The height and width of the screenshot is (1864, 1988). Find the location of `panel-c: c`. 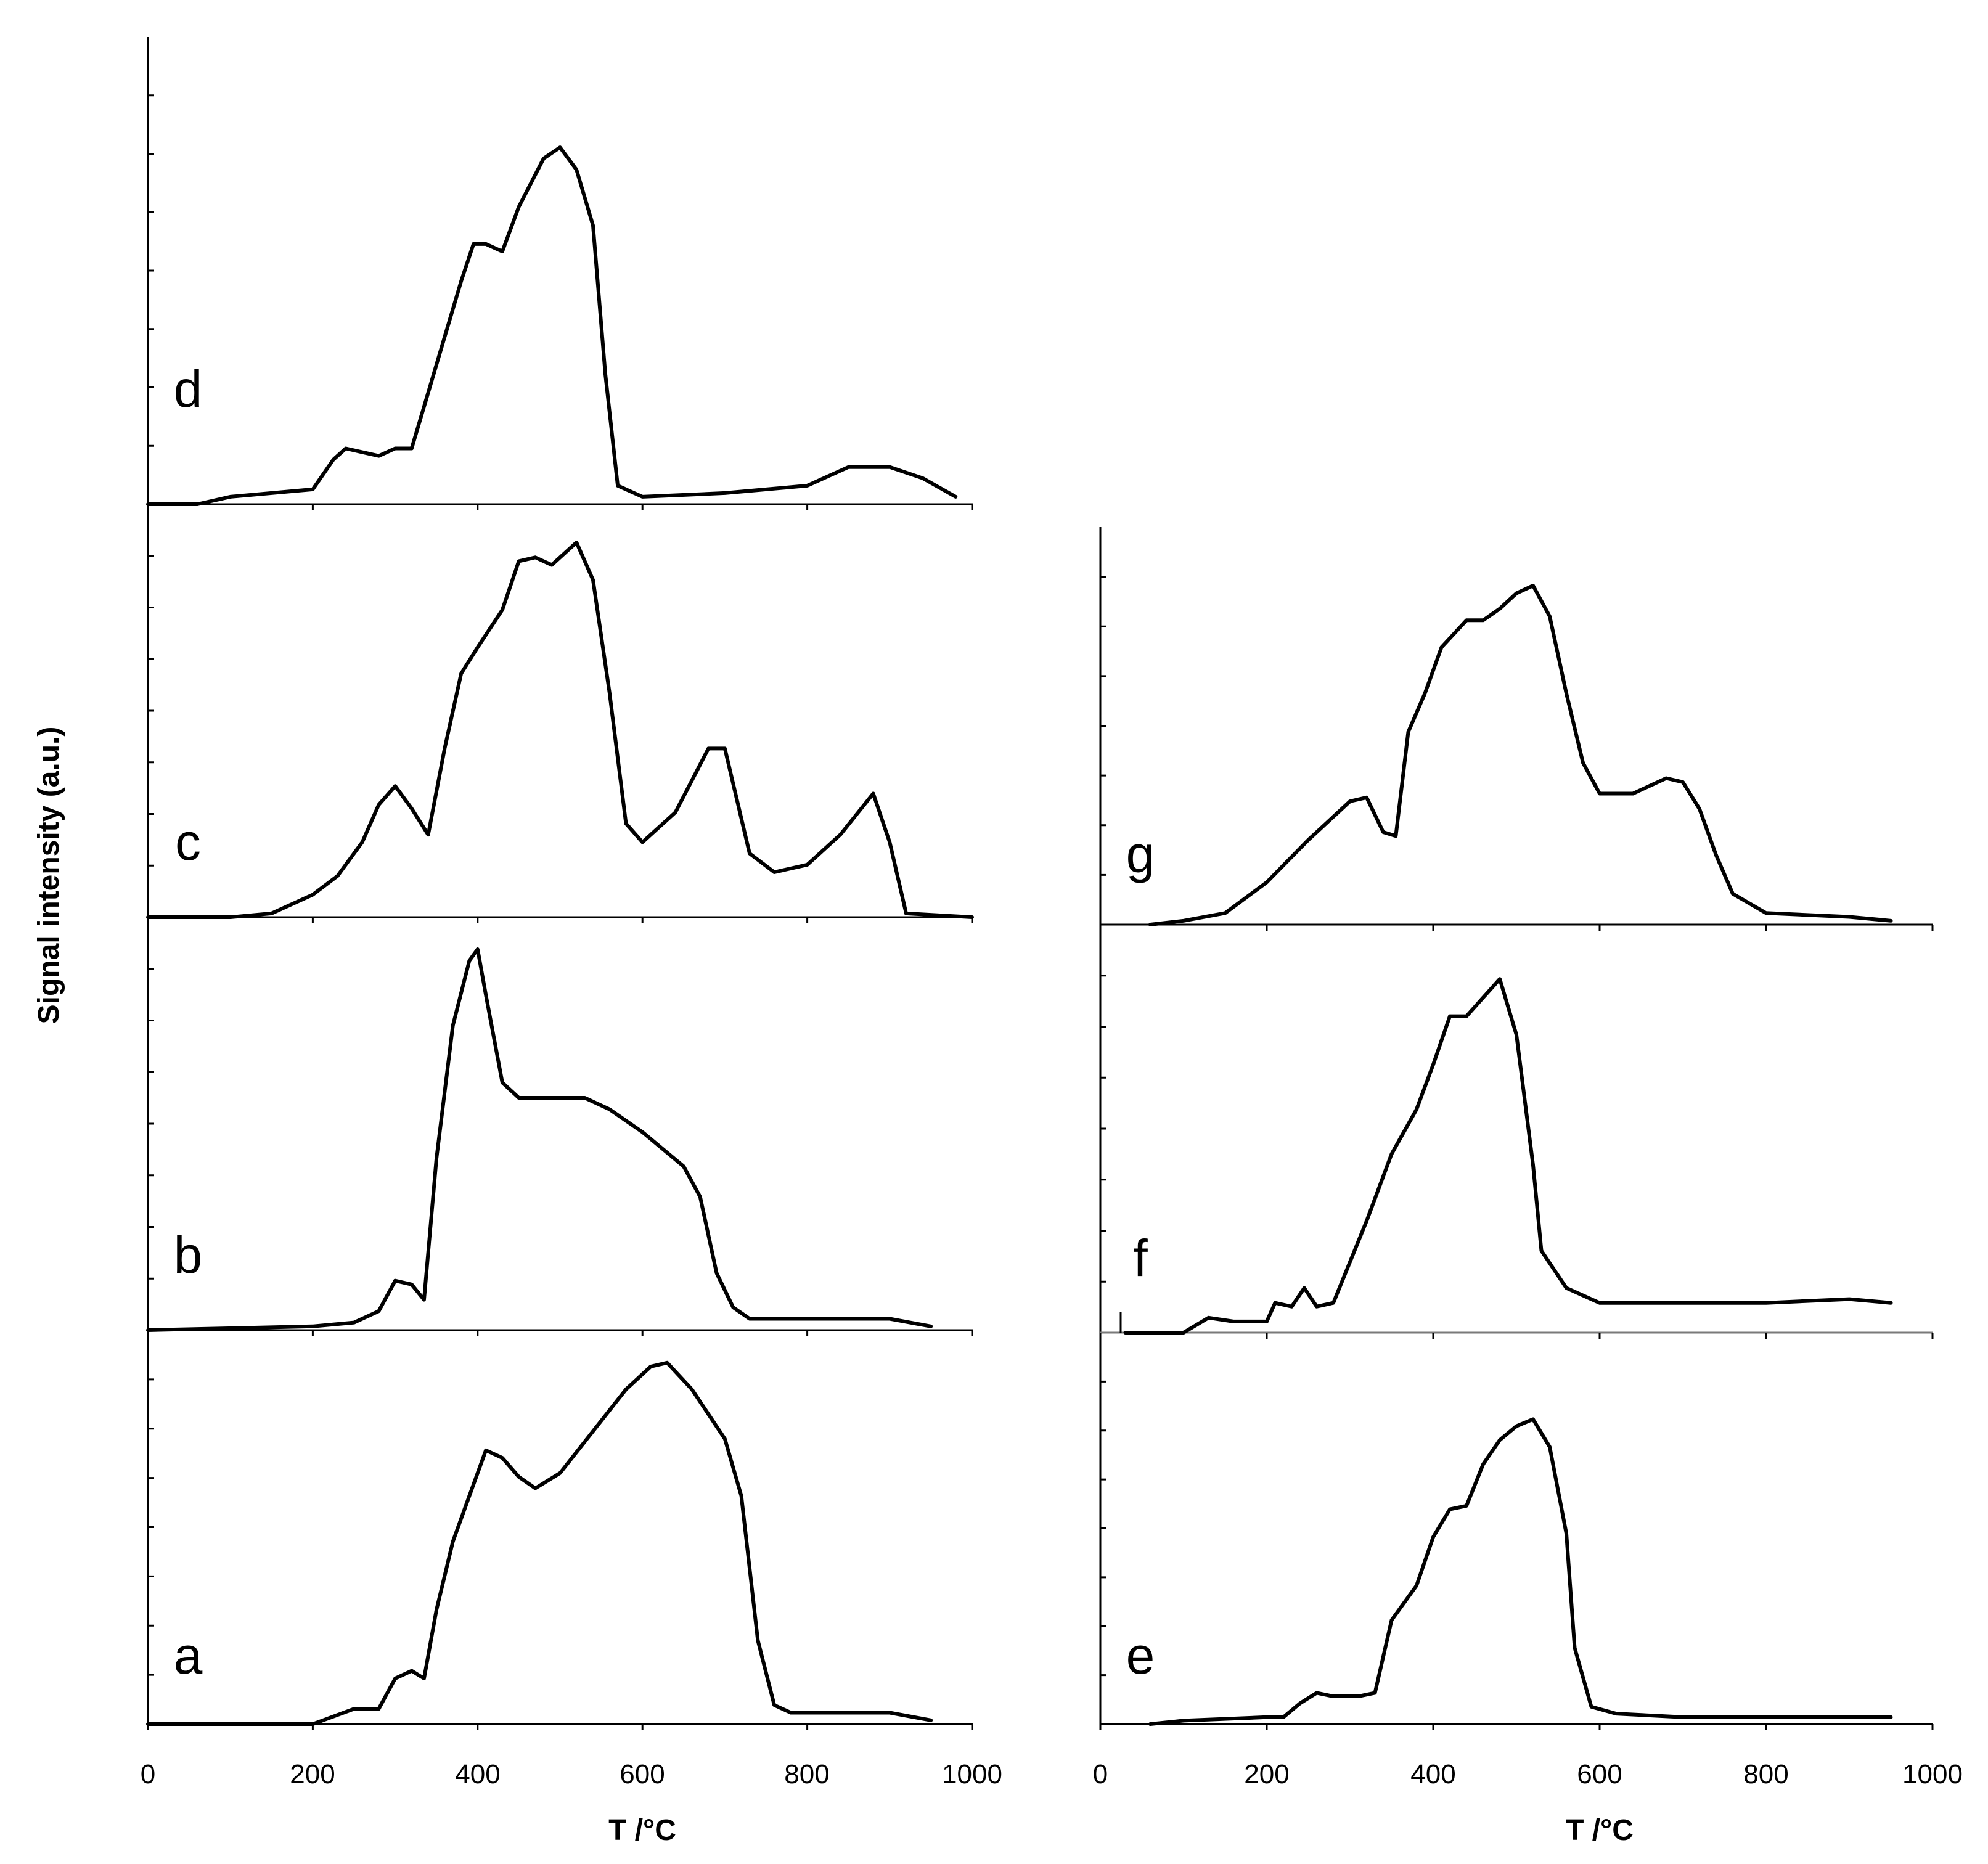

panel-c: c is located at coordinates (560, 730).